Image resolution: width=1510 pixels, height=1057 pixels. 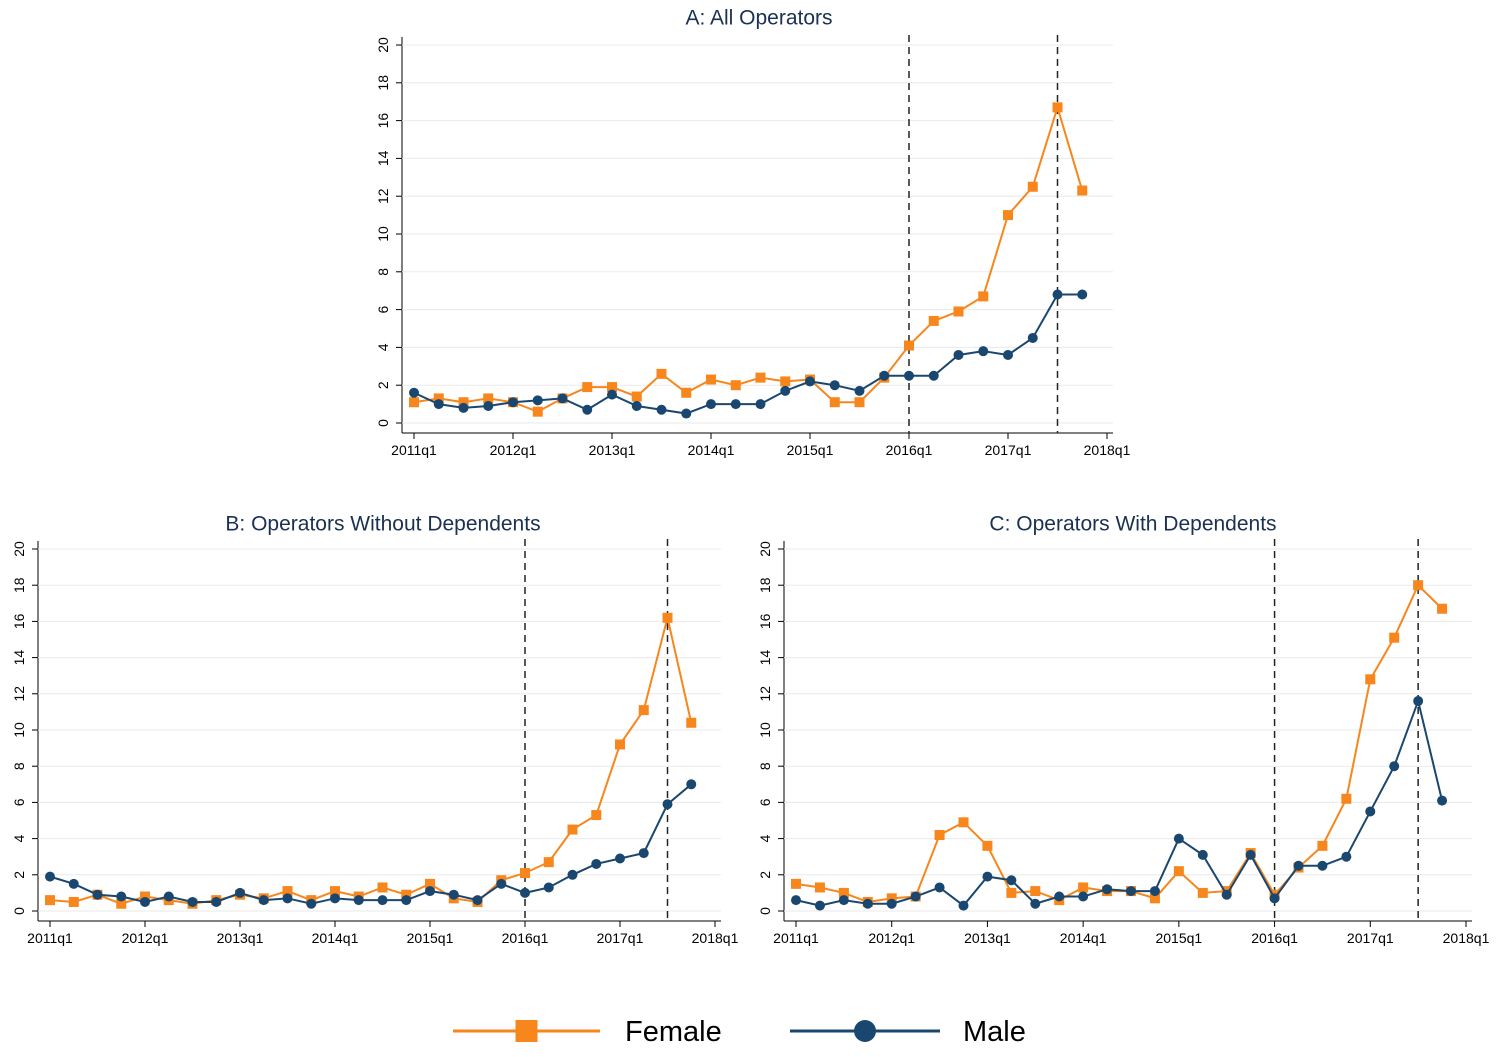 What do you see at coordinates (765, 658) in the screenshot?
I see `y-tick-label: 14` at bounding box center [765, 658].